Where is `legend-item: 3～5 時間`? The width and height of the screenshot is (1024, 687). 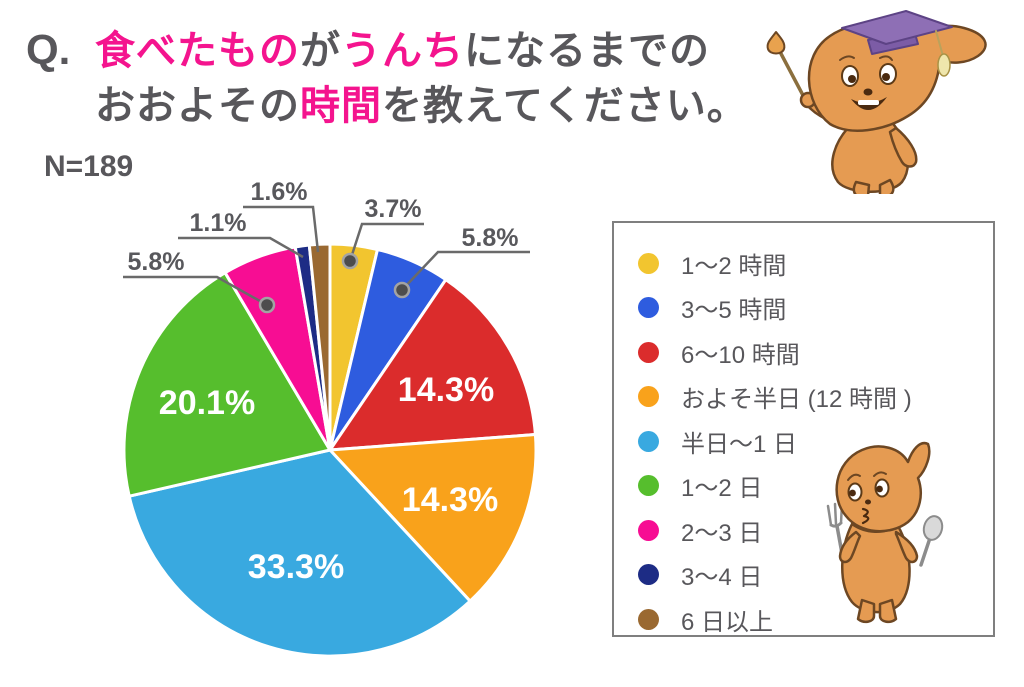 legend-item: 3～5 時間 is located at coordinates (815, 308).